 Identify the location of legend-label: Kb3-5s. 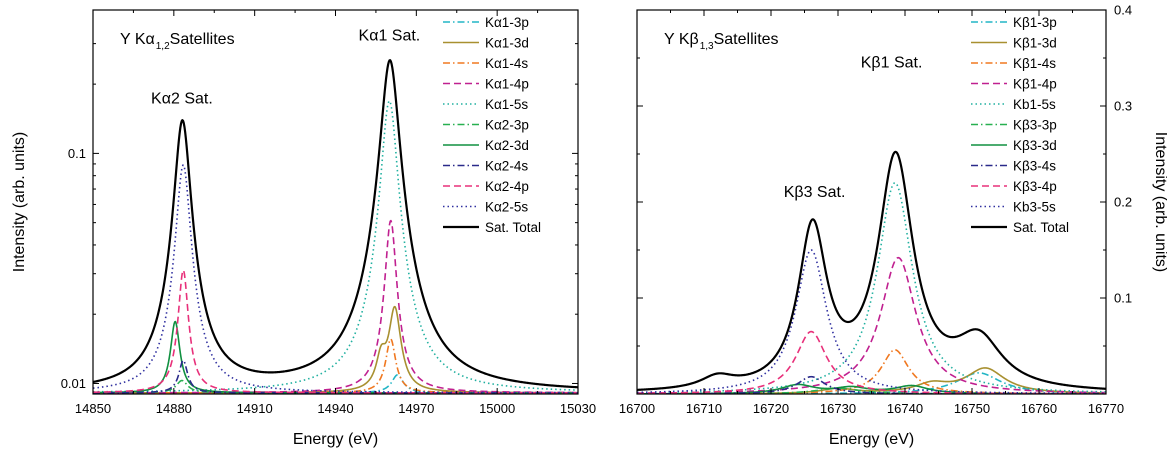
(1034, 207).